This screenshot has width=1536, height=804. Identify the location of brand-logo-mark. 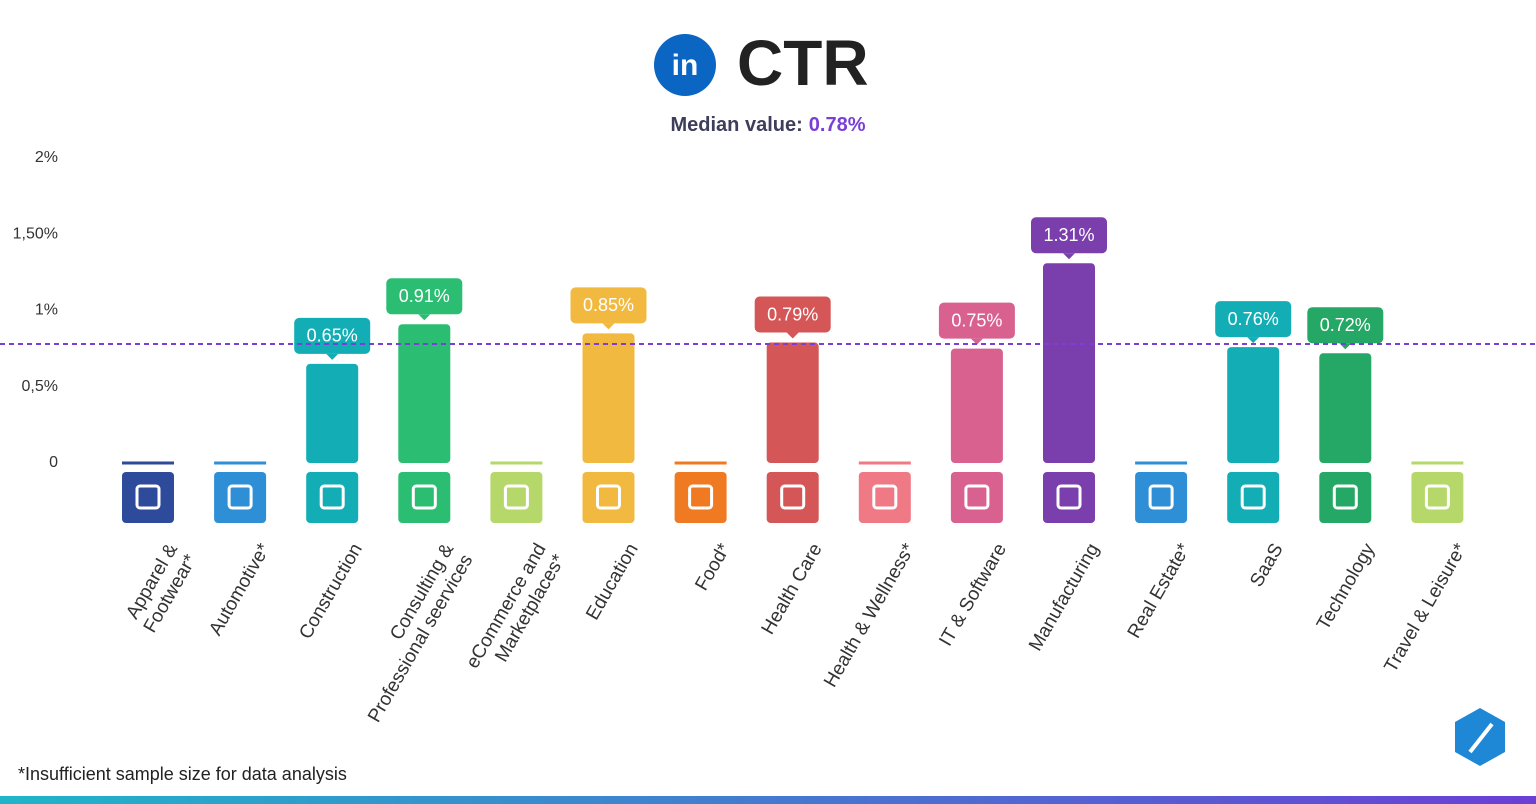
(1481, 738).